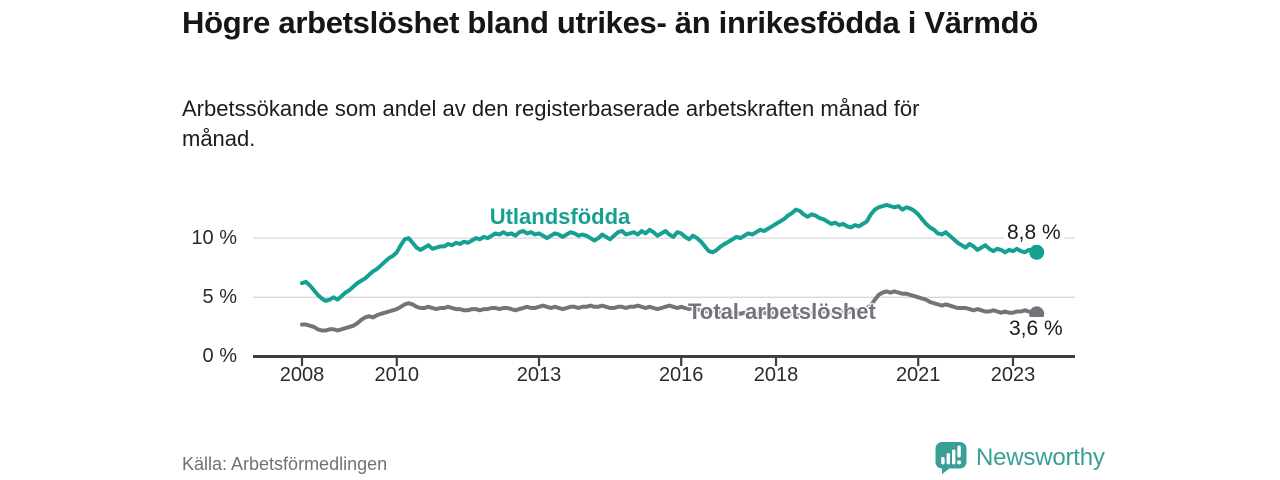  Describe the element at coordinates (219, 296) in the screenshot. I see `y-tick-label: 5 %` at that location.